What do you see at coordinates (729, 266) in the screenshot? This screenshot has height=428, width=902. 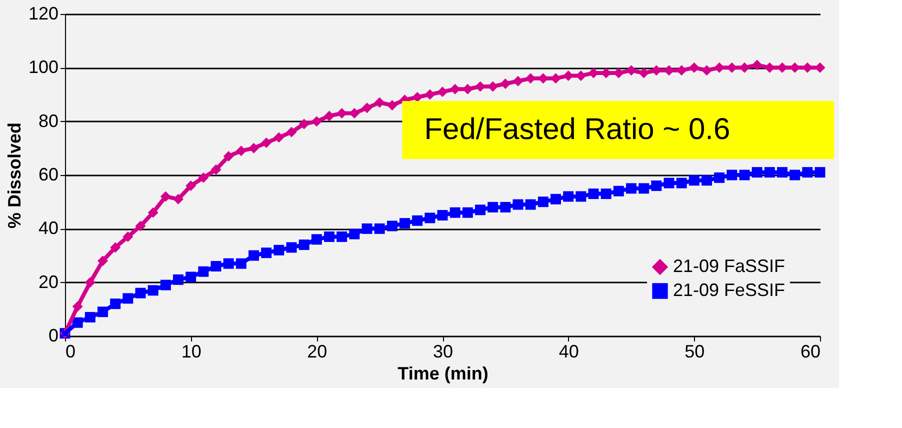 I see `legend-label: 21-09 FaSSIF` at bounding box center [729, 266].